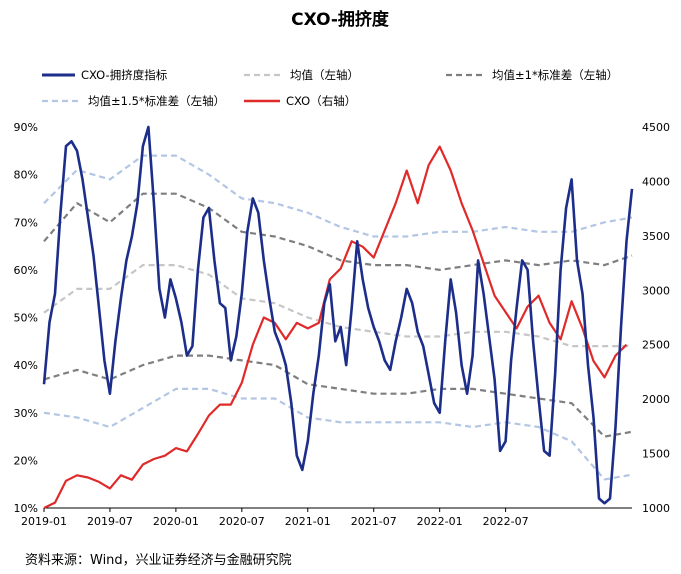 This screenshot has width=681, height=574. I want to click on right-tick-label: 2500, so click(656, 345).